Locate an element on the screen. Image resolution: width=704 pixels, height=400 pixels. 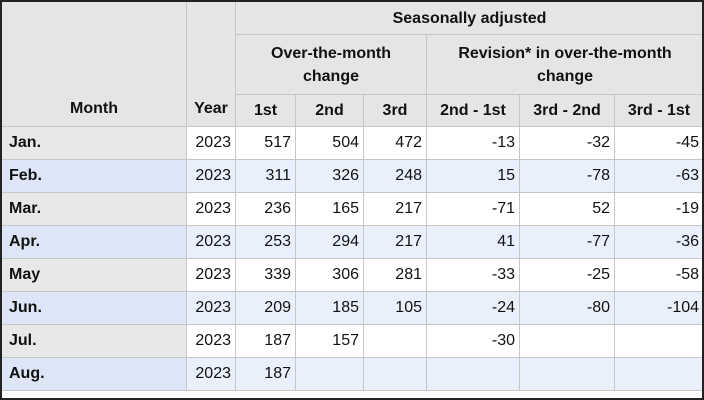
col-2nd-minus-1st-header: 2nd - 1st is located at coordinates (473, 110).